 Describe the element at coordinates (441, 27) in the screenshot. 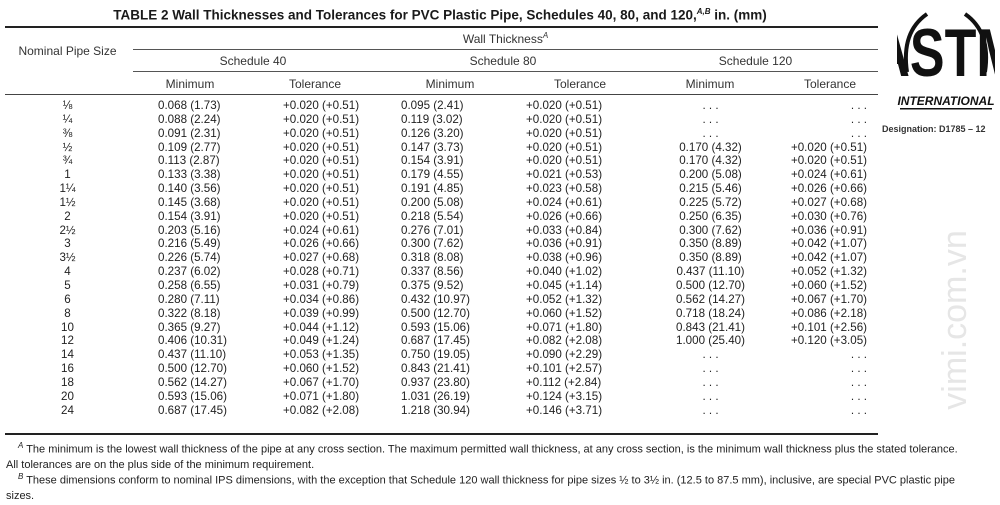

I see `top-rule` at that location.